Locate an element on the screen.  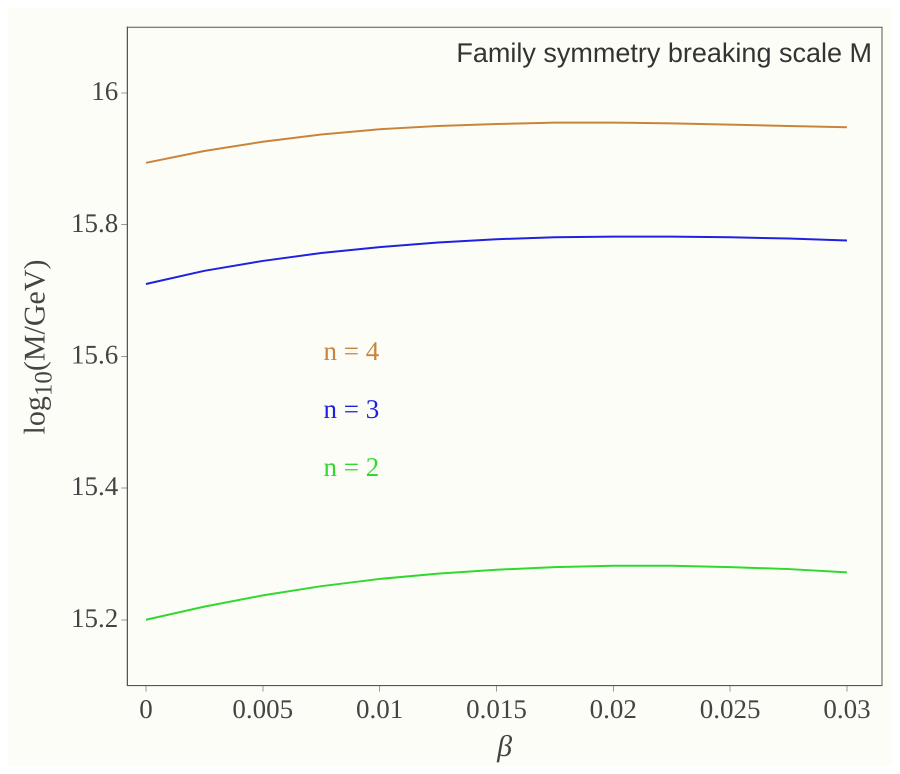
x-axis-title: β is located at coordinates (504, 746).